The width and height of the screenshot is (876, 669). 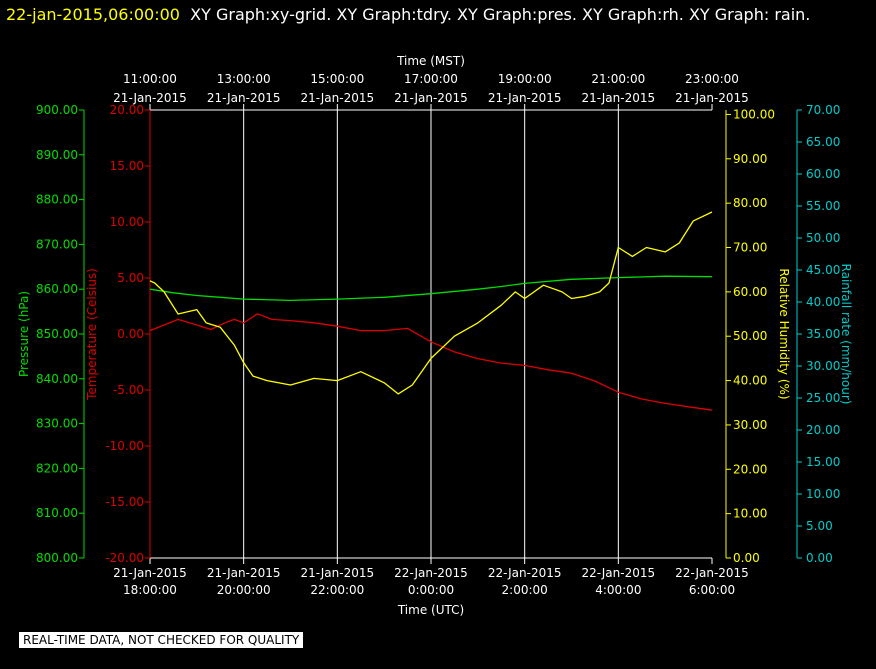 I want to click on temperature-tick-label: 10.00, so click(x=127, y=222).